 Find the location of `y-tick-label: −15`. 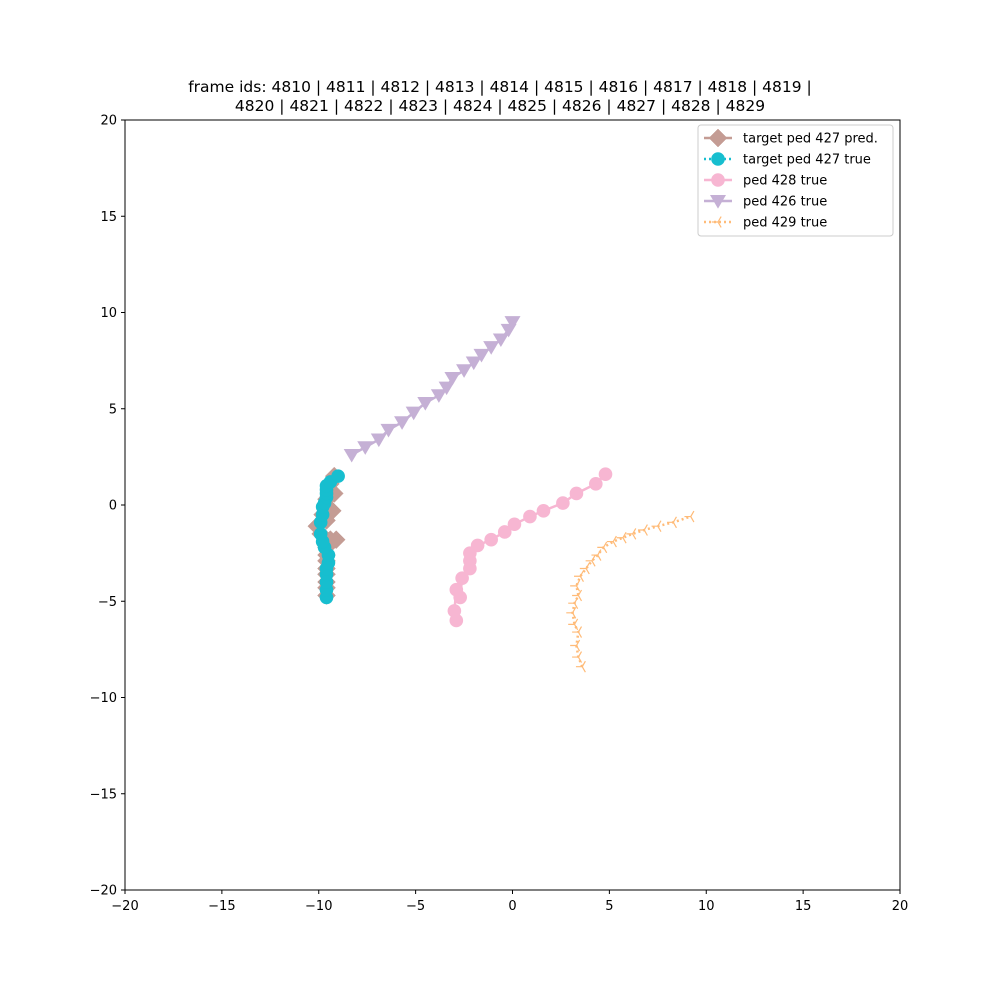

y-tick-label: −15 is located at coordinates (103, 794).